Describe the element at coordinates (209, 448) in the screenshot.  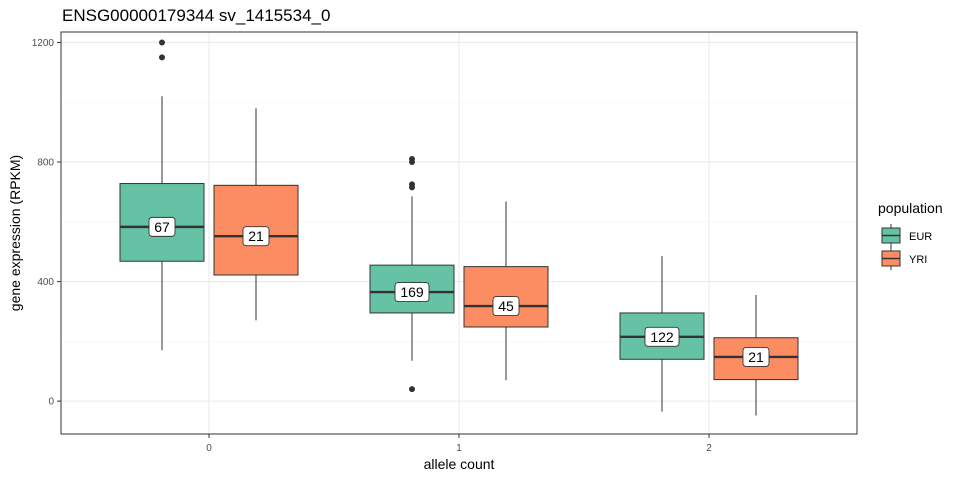
I see `x-tick-label: 0` at that location.